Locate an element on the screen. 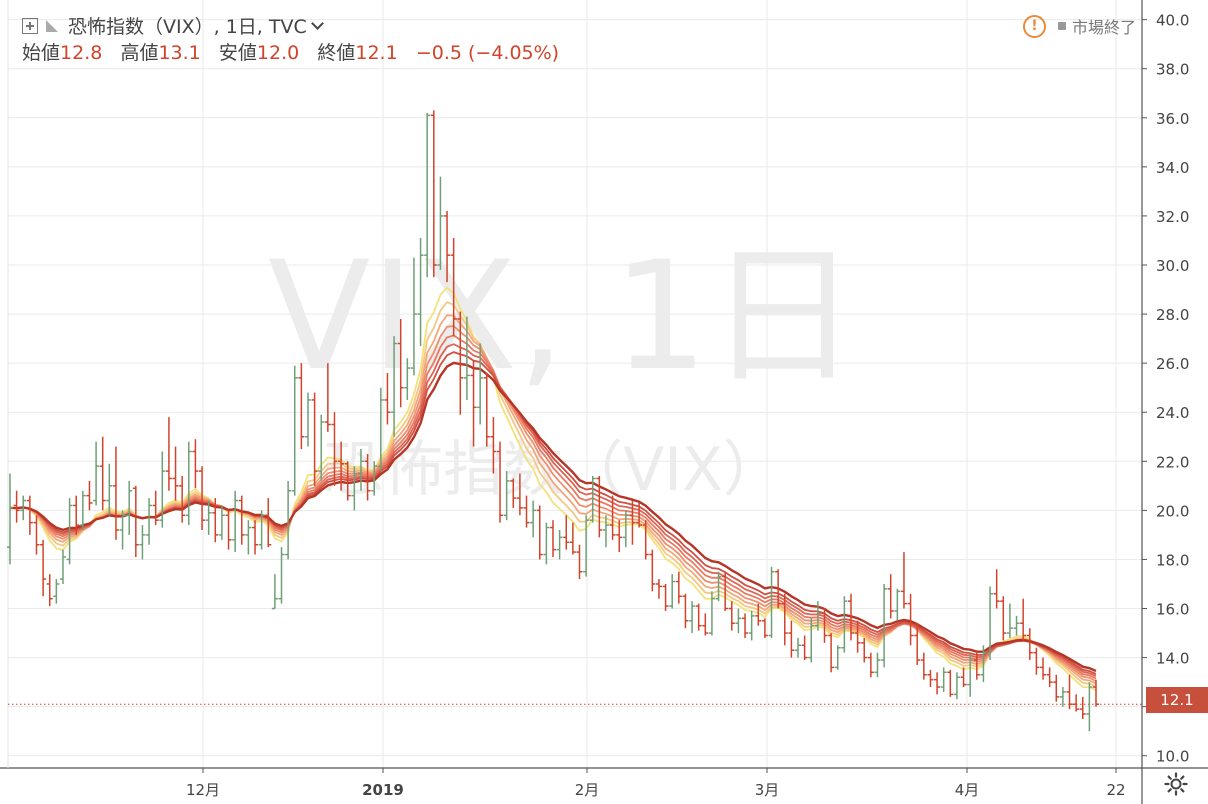  open-value: 12.8 is located at coordinates (81, 53).